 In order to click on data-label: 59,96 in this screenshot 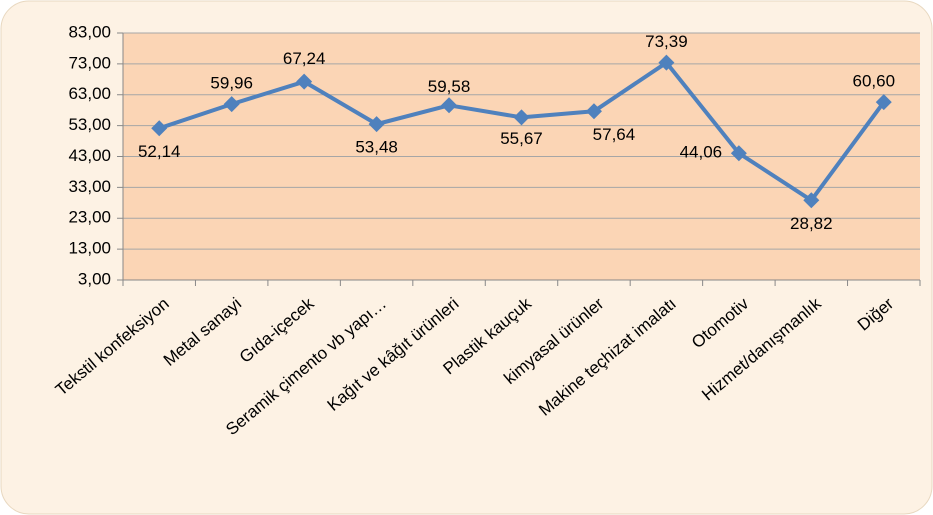, I will do `click(231, 83)`.